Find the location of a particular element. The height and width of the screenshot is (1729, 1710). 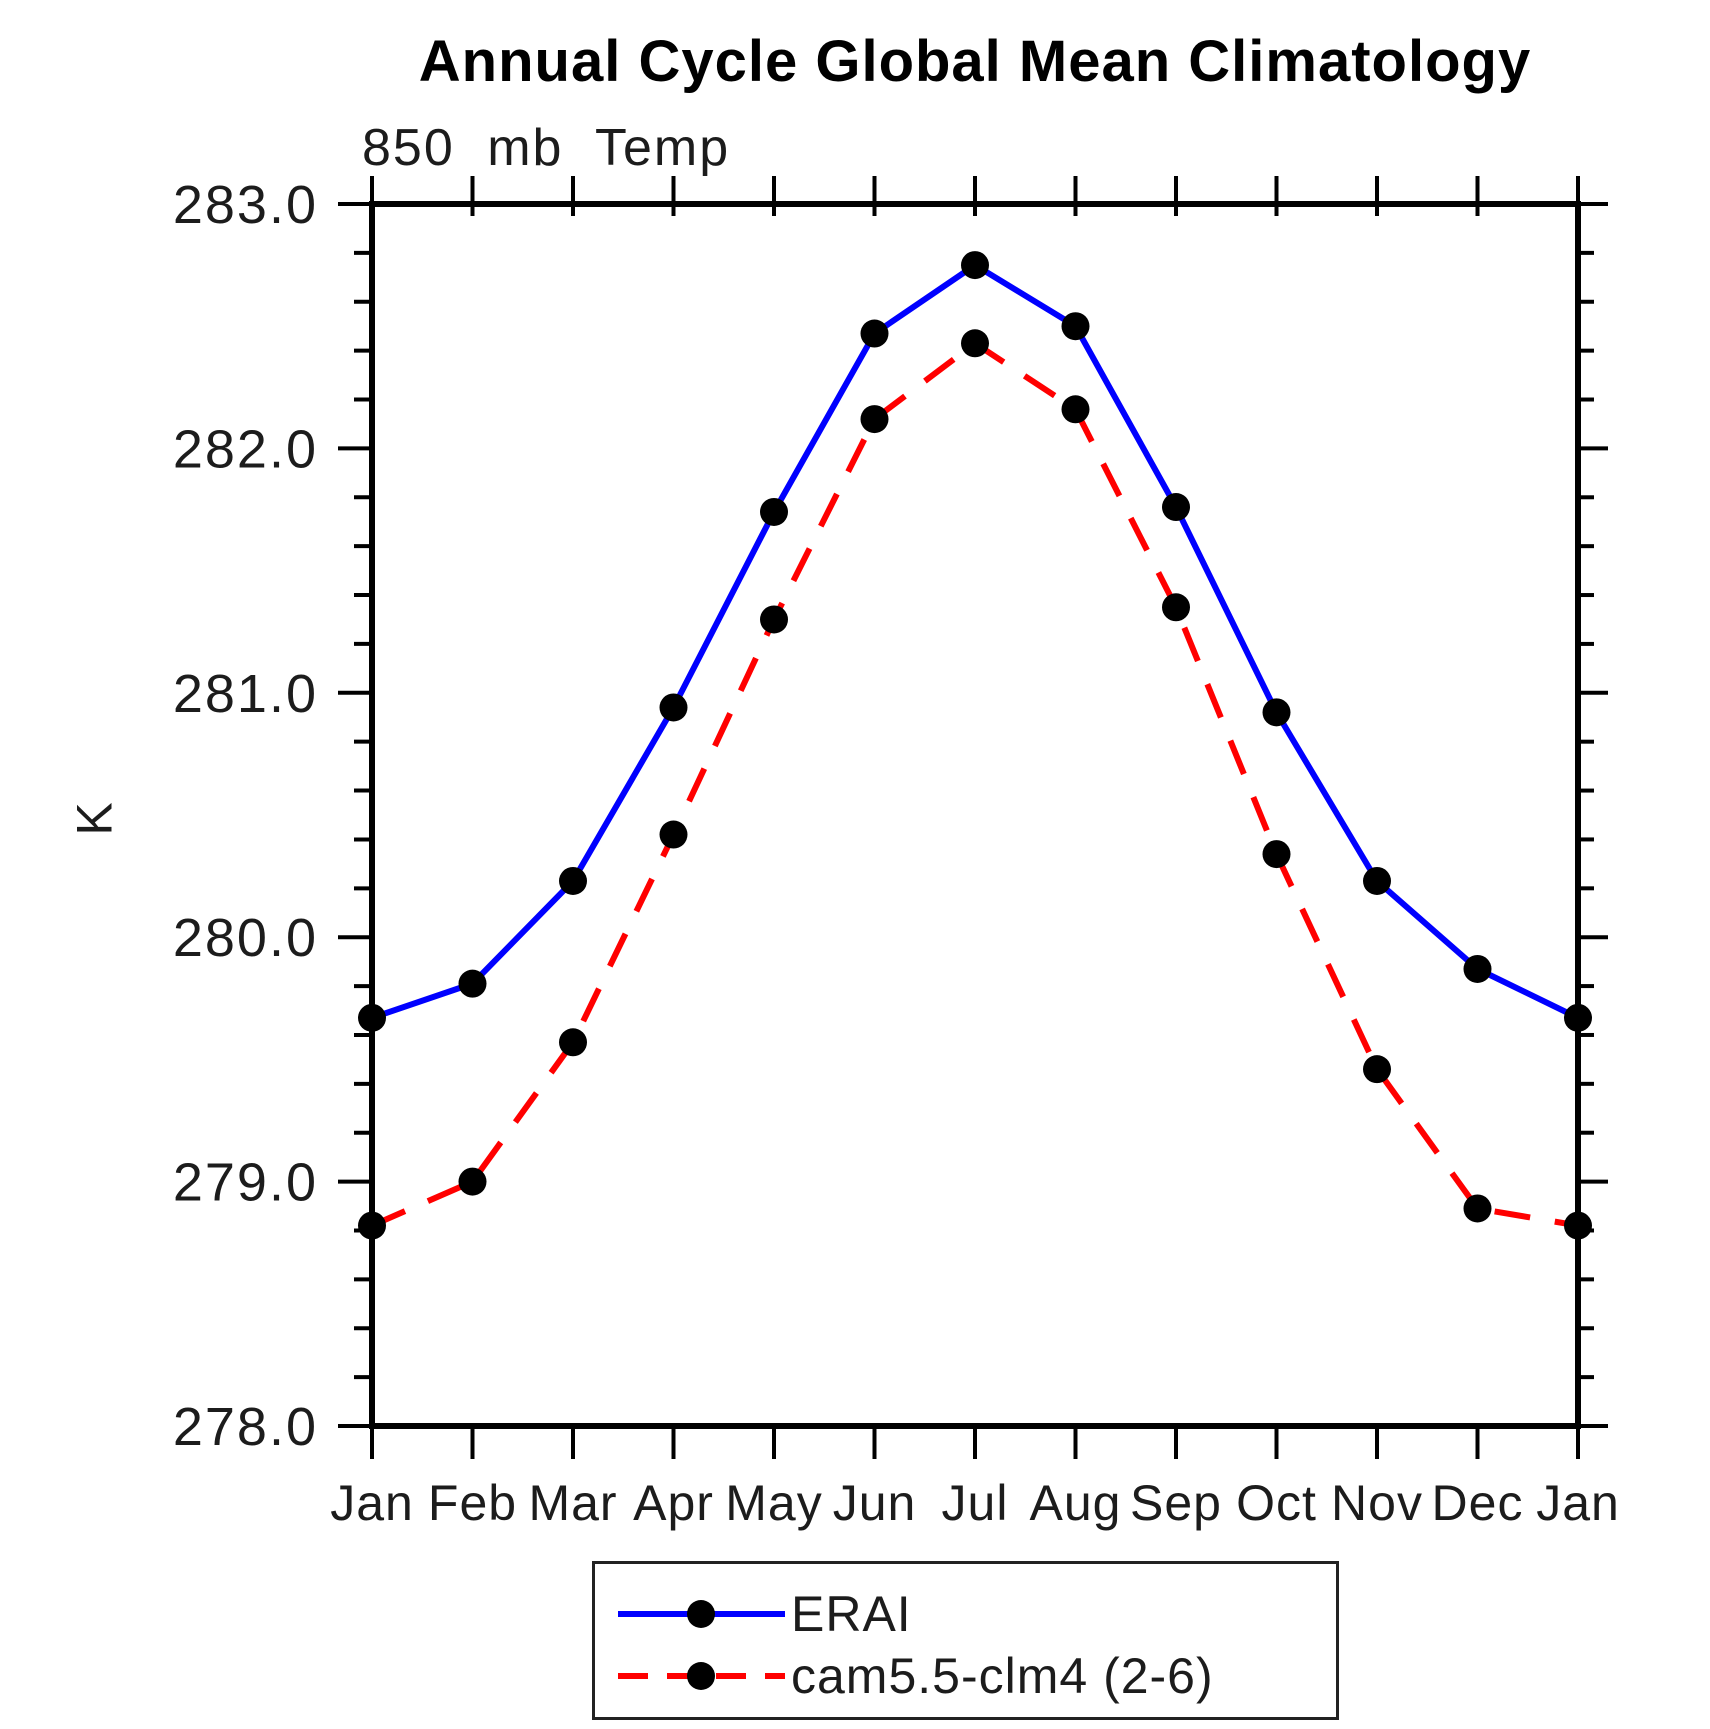

x-axis-month-label: Nov is located at coordinates (1377, 1503).